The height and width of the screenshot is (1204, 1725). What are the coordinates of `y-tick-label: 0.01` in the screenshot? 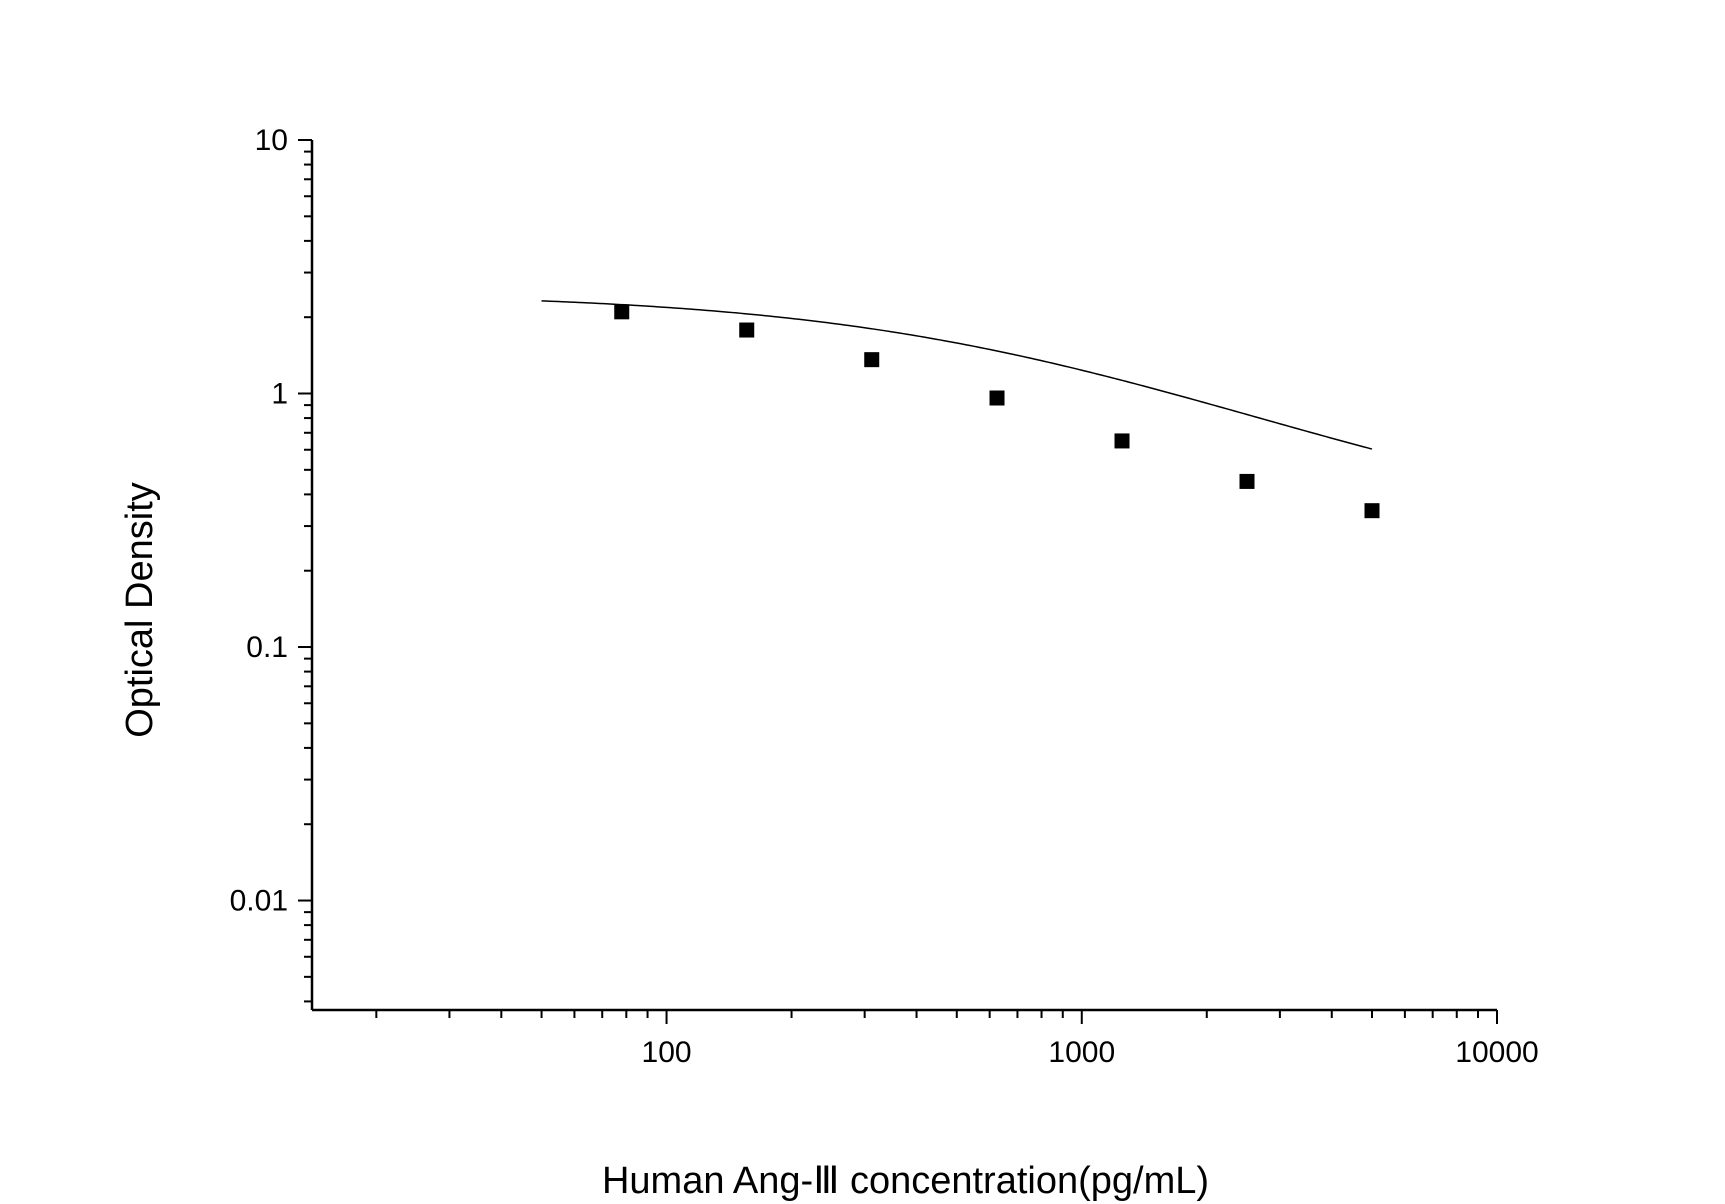 It's located at (259, 901).